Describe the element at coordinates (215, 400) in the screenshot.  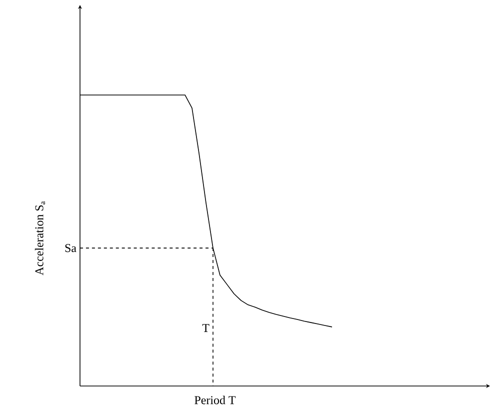
I see `x-axis-title: Period T` at that location.